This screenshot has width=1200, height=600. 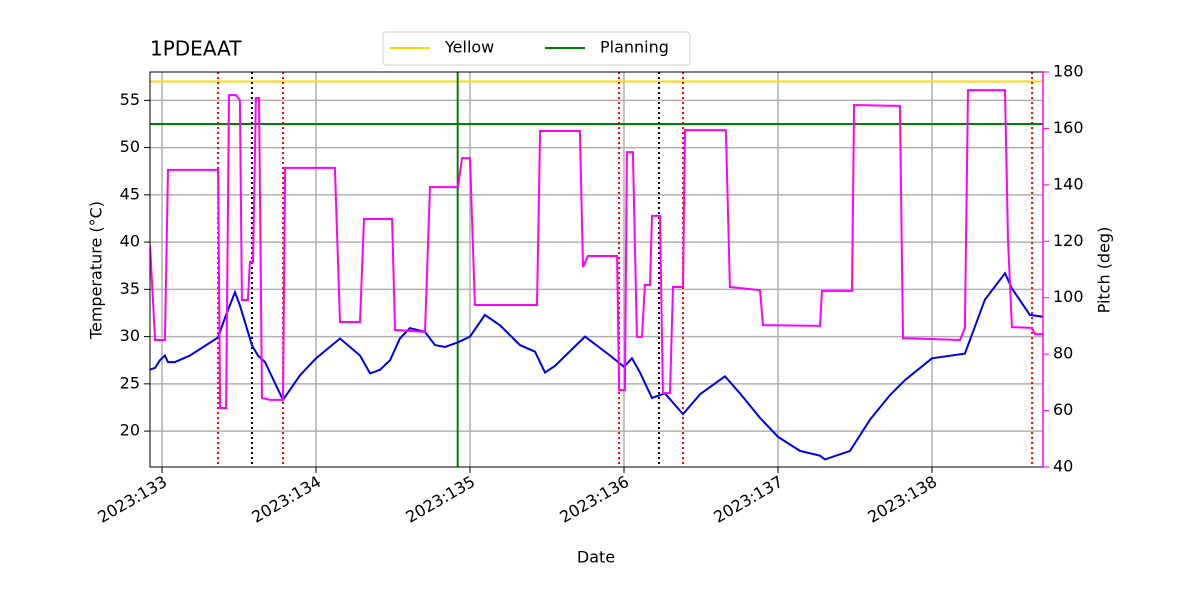 I want to click on y-tick-label: 25, so click(x=130, y=382).